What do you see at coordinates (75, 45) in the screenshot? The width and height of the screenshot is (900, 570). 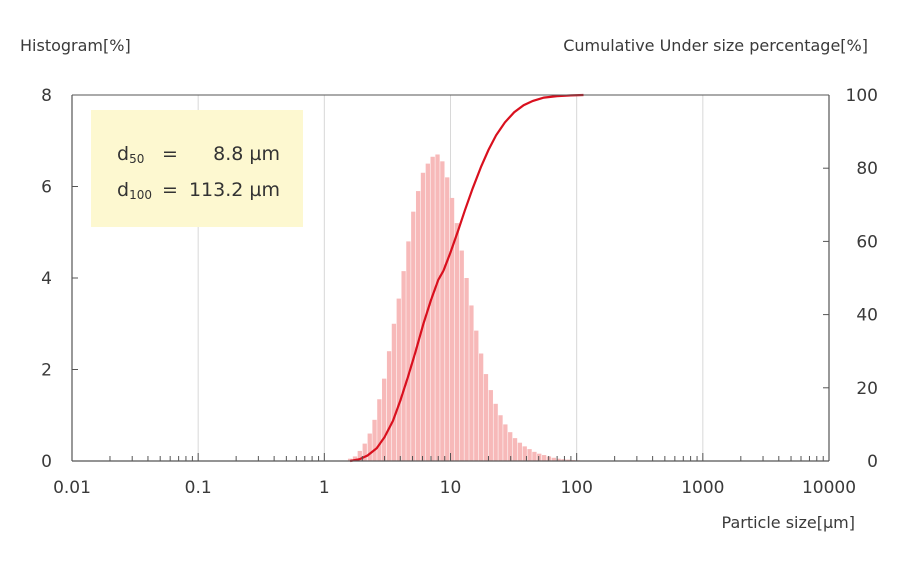 I see `left-axis-title: Histogram[%]` at bounding box center [75, 45].